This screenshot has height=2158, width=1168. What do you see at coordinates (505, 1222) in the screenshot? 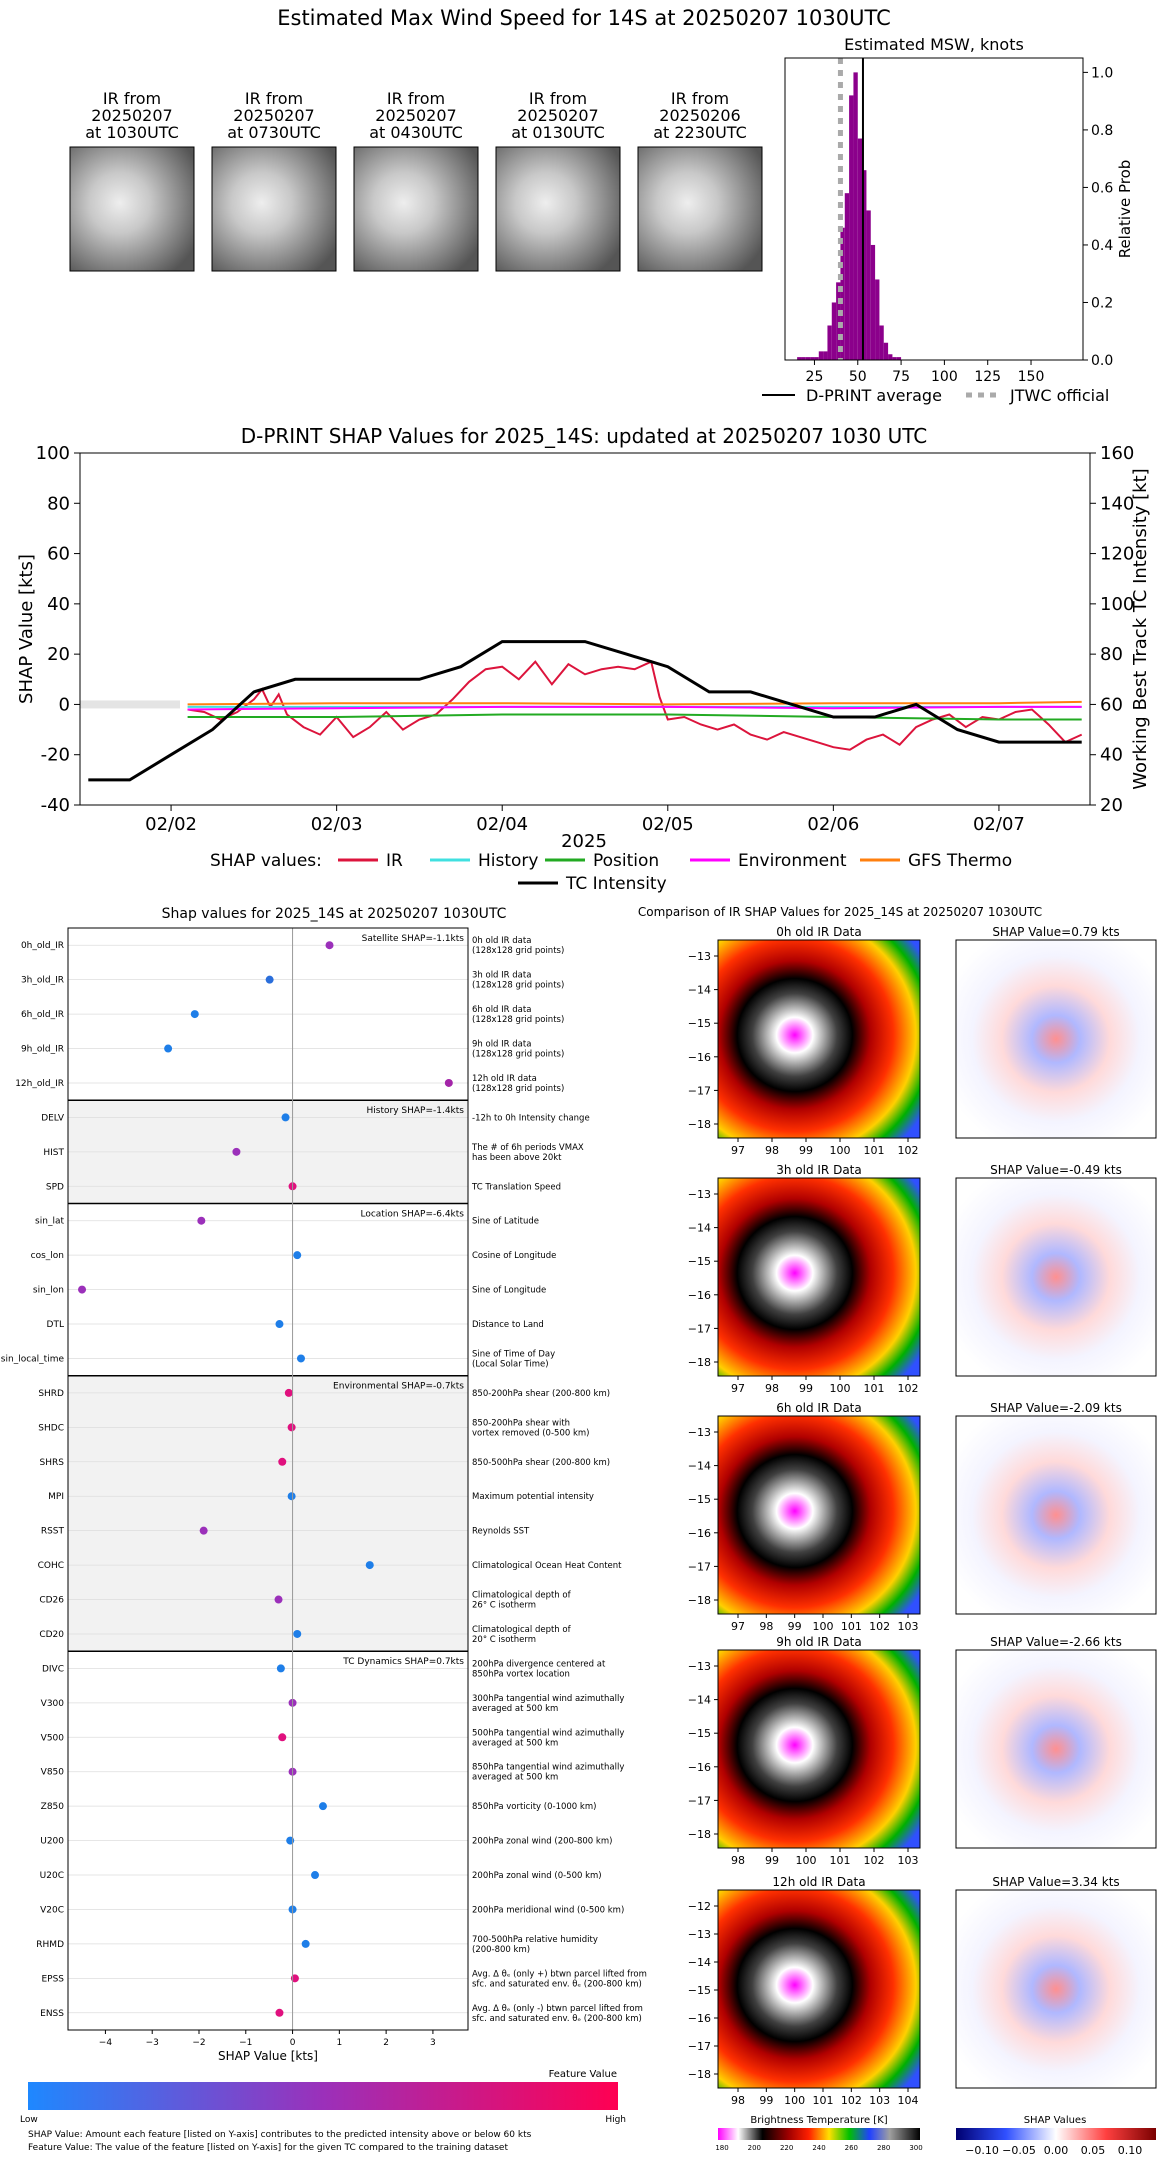
I see `feature-description: Sine of Latitude` at bounding box center [505, 1222].